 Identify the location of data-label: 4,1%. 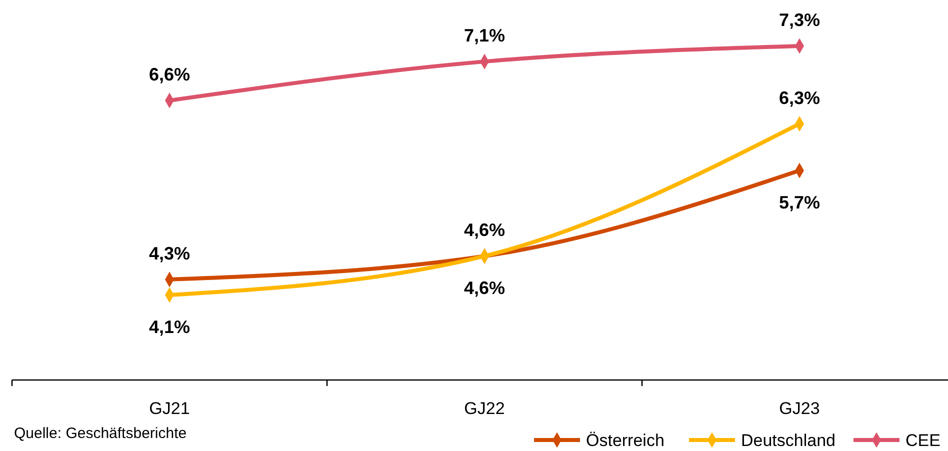
(169, 327).